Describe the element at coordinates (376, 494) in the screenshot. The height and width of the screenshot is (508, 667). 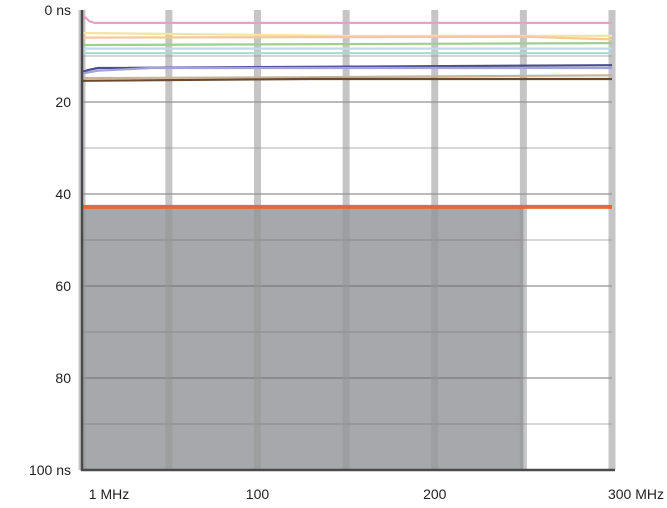
I see `x-tick-labels: 1 MHz 100 200 300 MHz` at that location.